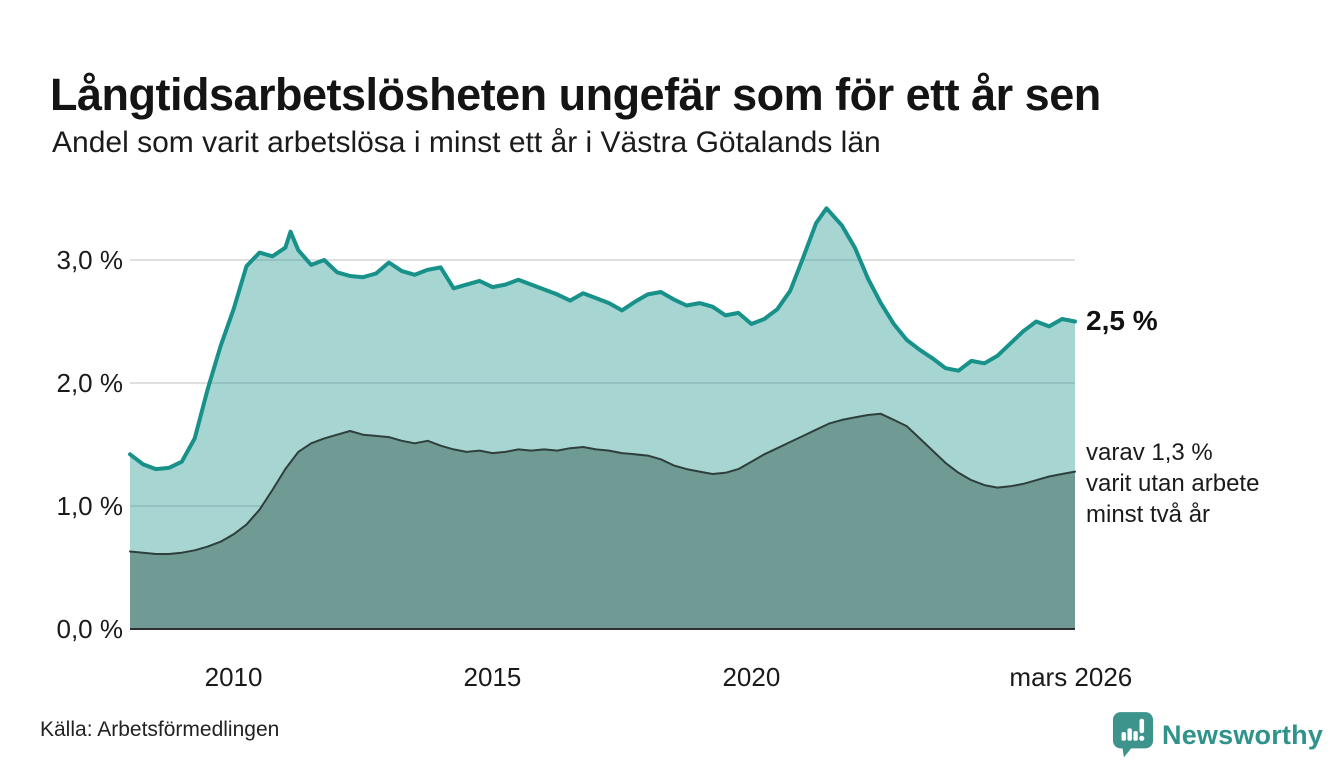  I want to click on y-tick-label: 2,0 %, so click(90, 383).